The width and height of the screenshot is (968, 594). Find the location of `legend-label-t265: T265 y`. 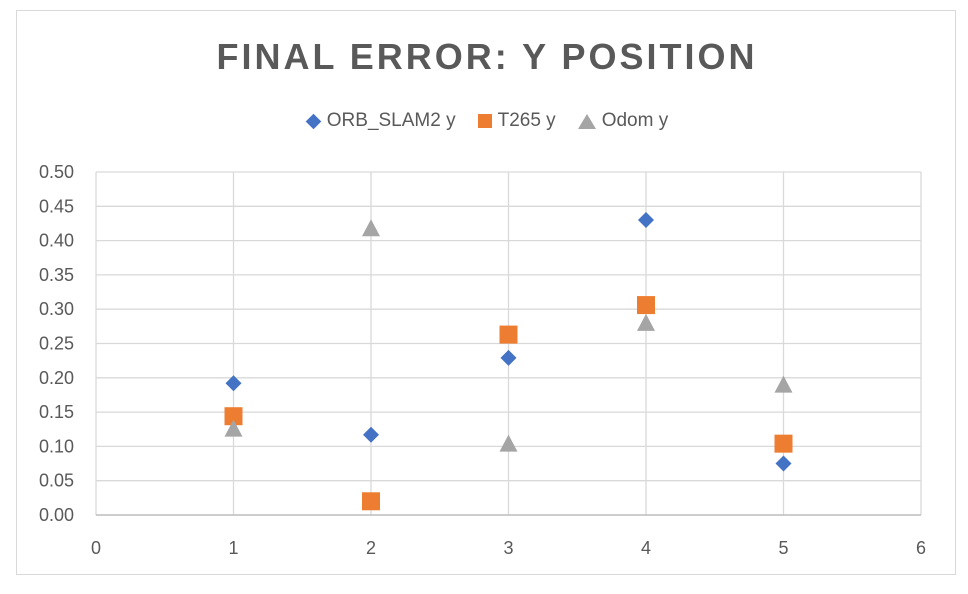

legend-label-t265: T265 y is located at coordinates (526, 120).